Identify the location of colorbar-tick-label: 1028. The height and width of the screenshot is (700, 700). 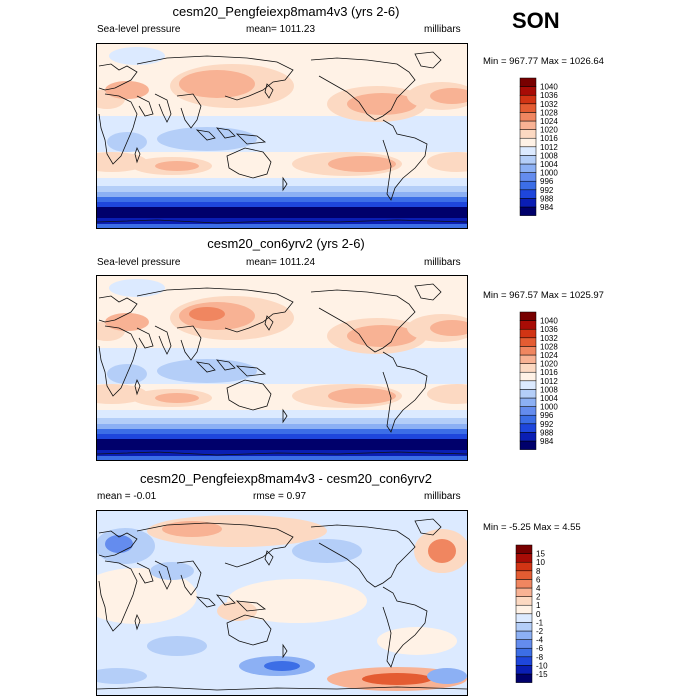
(549, 112).